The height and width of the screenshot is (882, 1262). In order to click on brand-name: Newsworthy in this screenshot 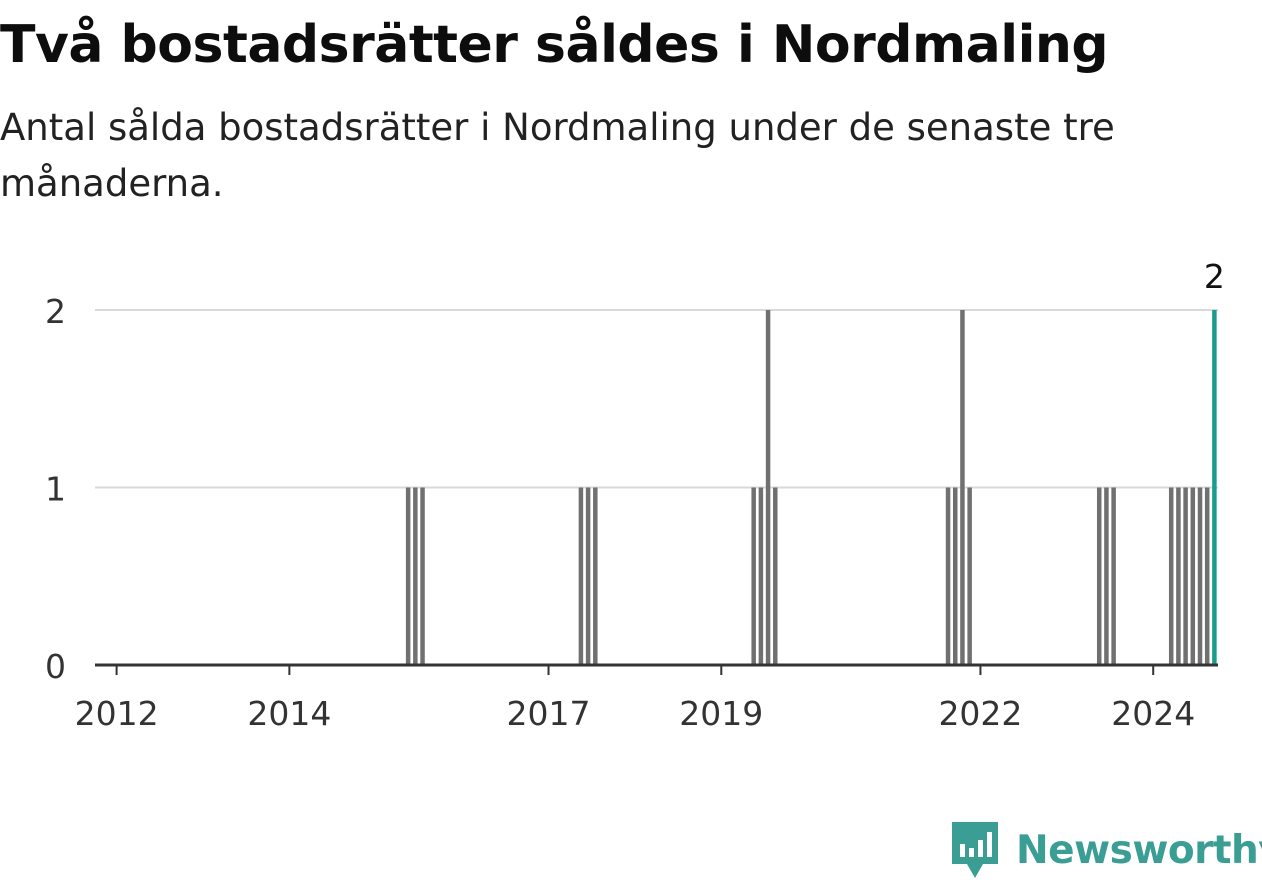, I will do `click(1139, 850)`.